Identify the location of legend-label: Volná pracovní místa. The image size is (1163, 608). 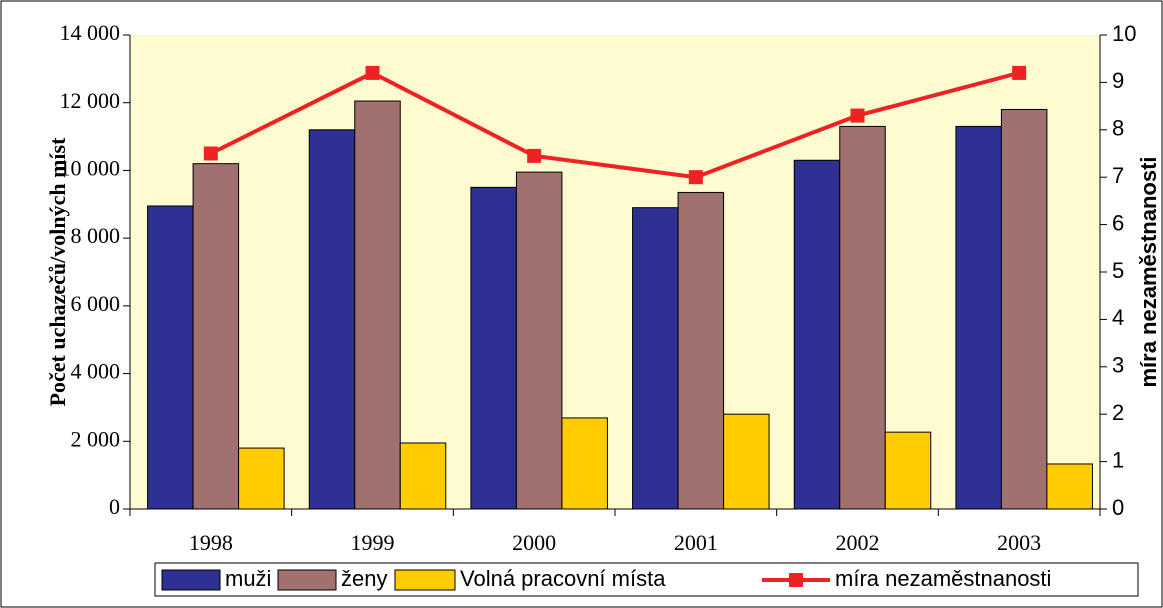
(563, 578).